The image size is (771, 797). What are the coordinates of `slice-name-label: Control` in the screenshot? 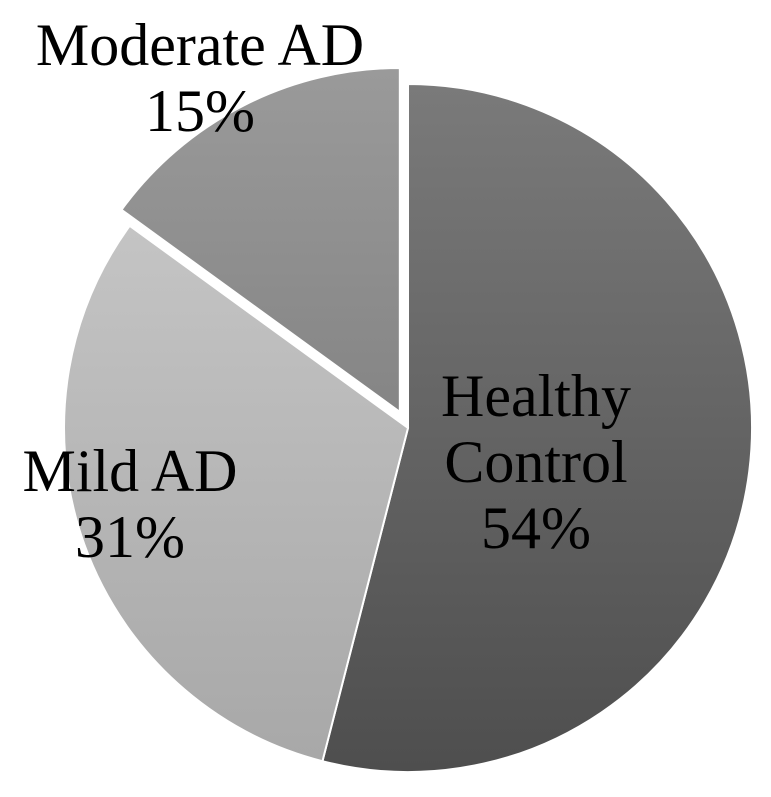 It's located at (535, 462).